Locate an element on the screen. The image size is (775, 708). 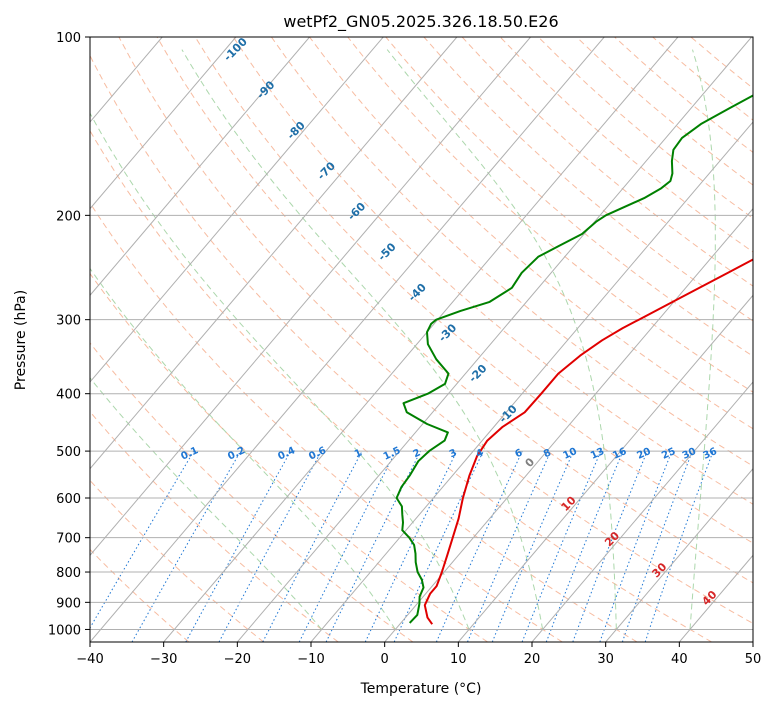
isotherm-label: 40 is located at coordinates (709, 598).